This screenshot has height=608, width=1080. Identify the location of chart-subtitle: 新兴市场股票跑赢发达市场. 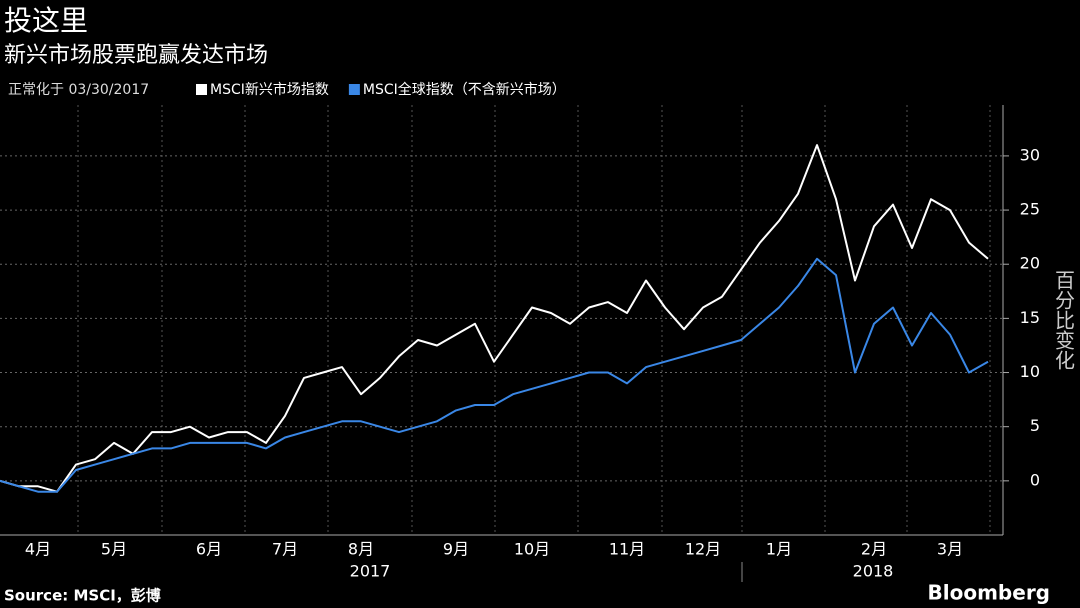
(136, 55).